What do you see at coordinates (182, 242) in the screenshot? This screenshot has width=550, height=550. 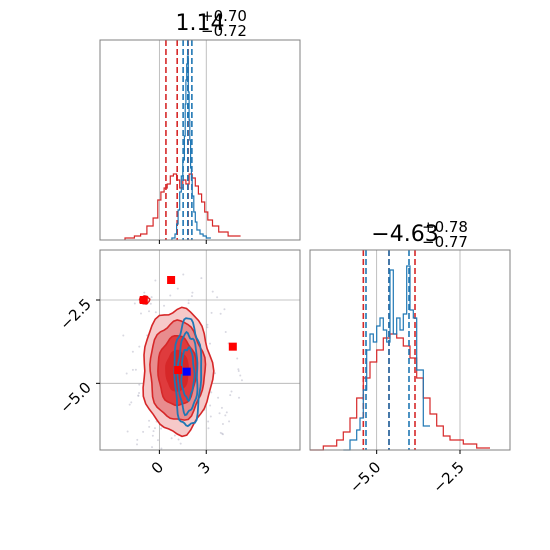 I see `x-tick-marks` at bounding box center [182, 242].